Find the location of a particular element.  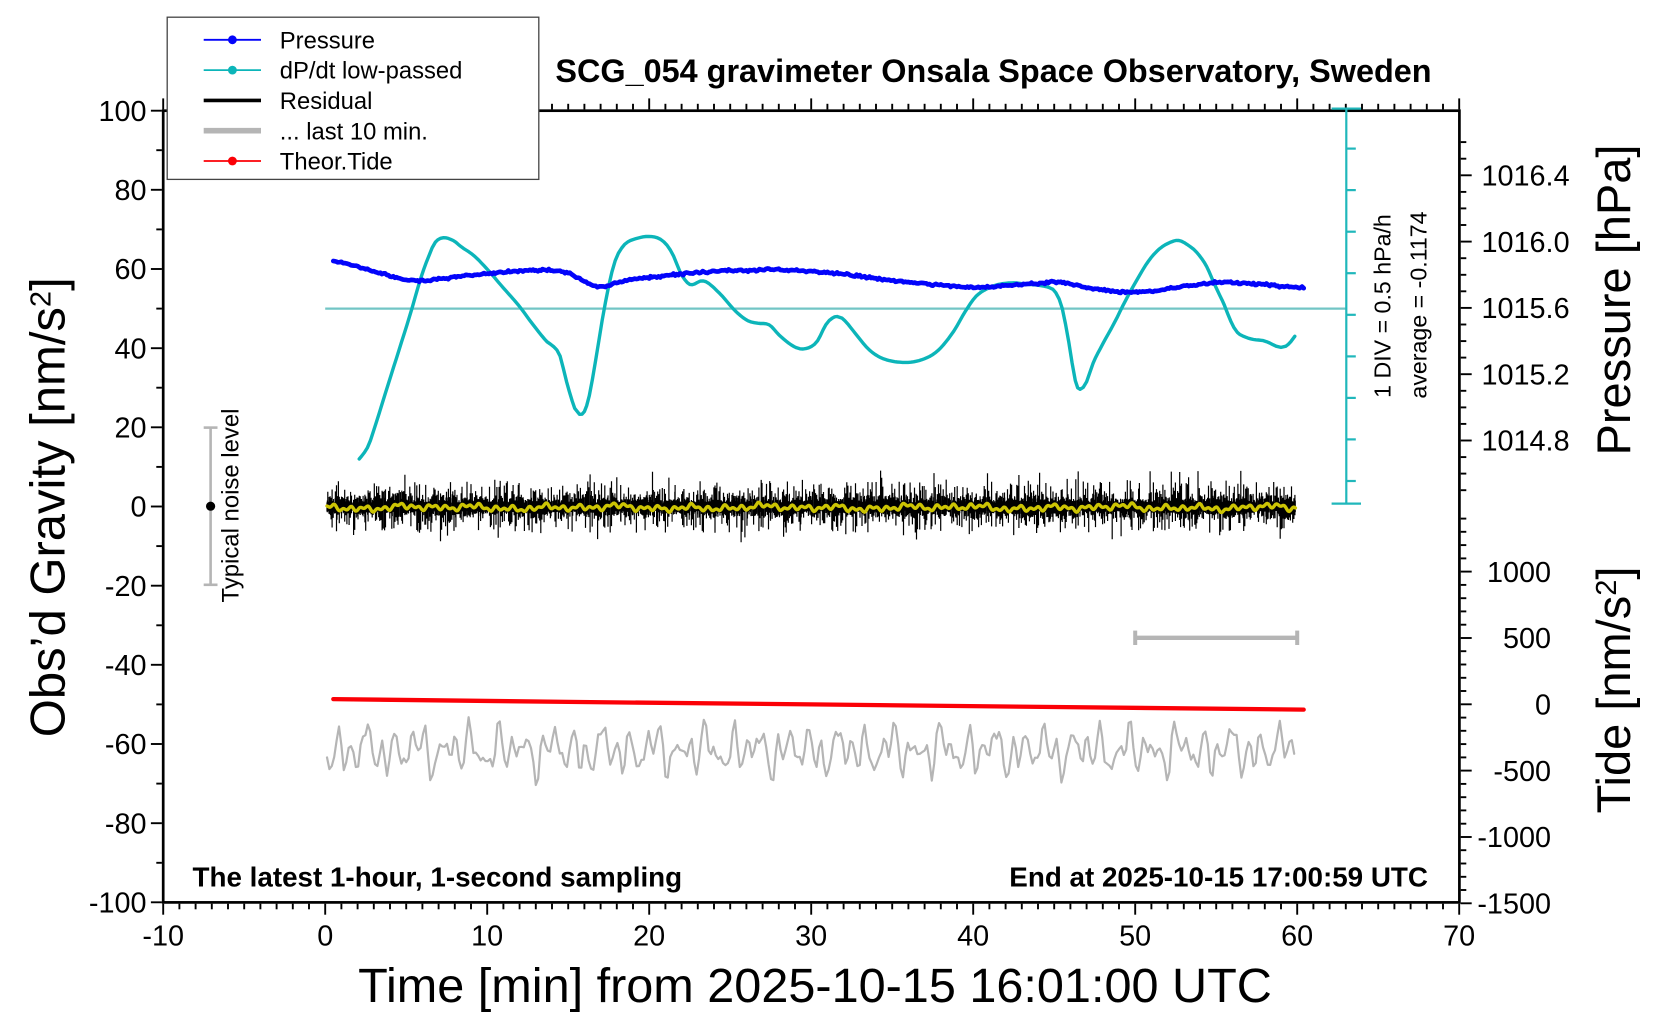

svg-text: -40 is located at coordinates (126, 666).